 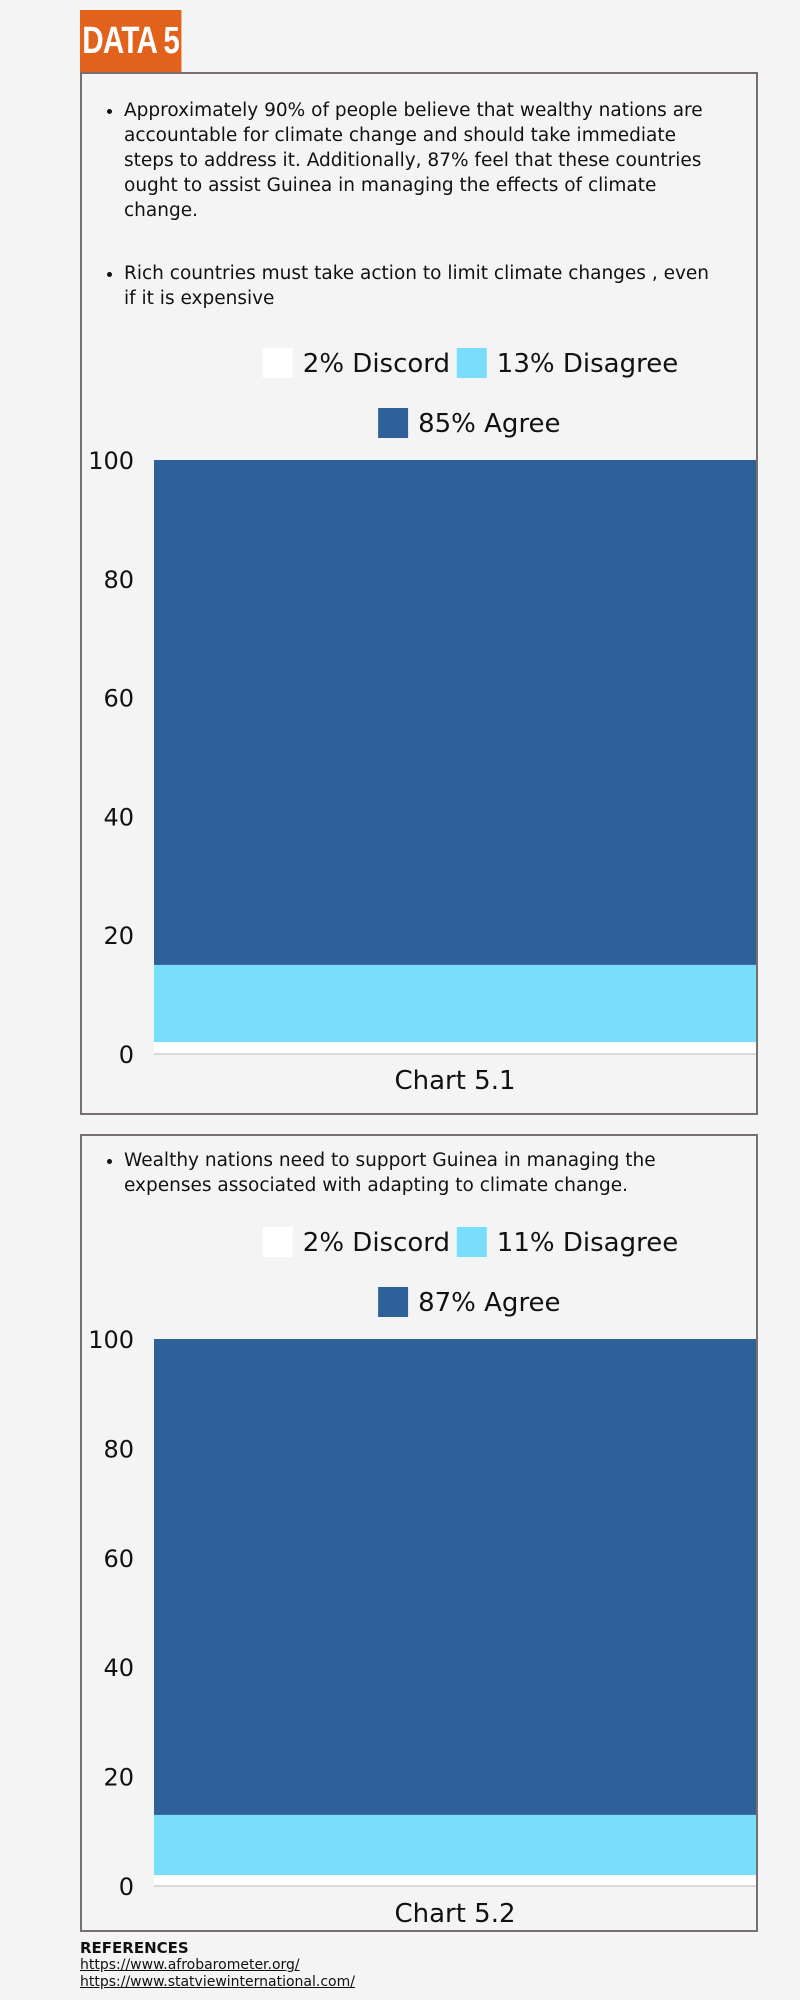 I want to click on x-category-label: Chart 5.2, so click(x=454, y=1914).